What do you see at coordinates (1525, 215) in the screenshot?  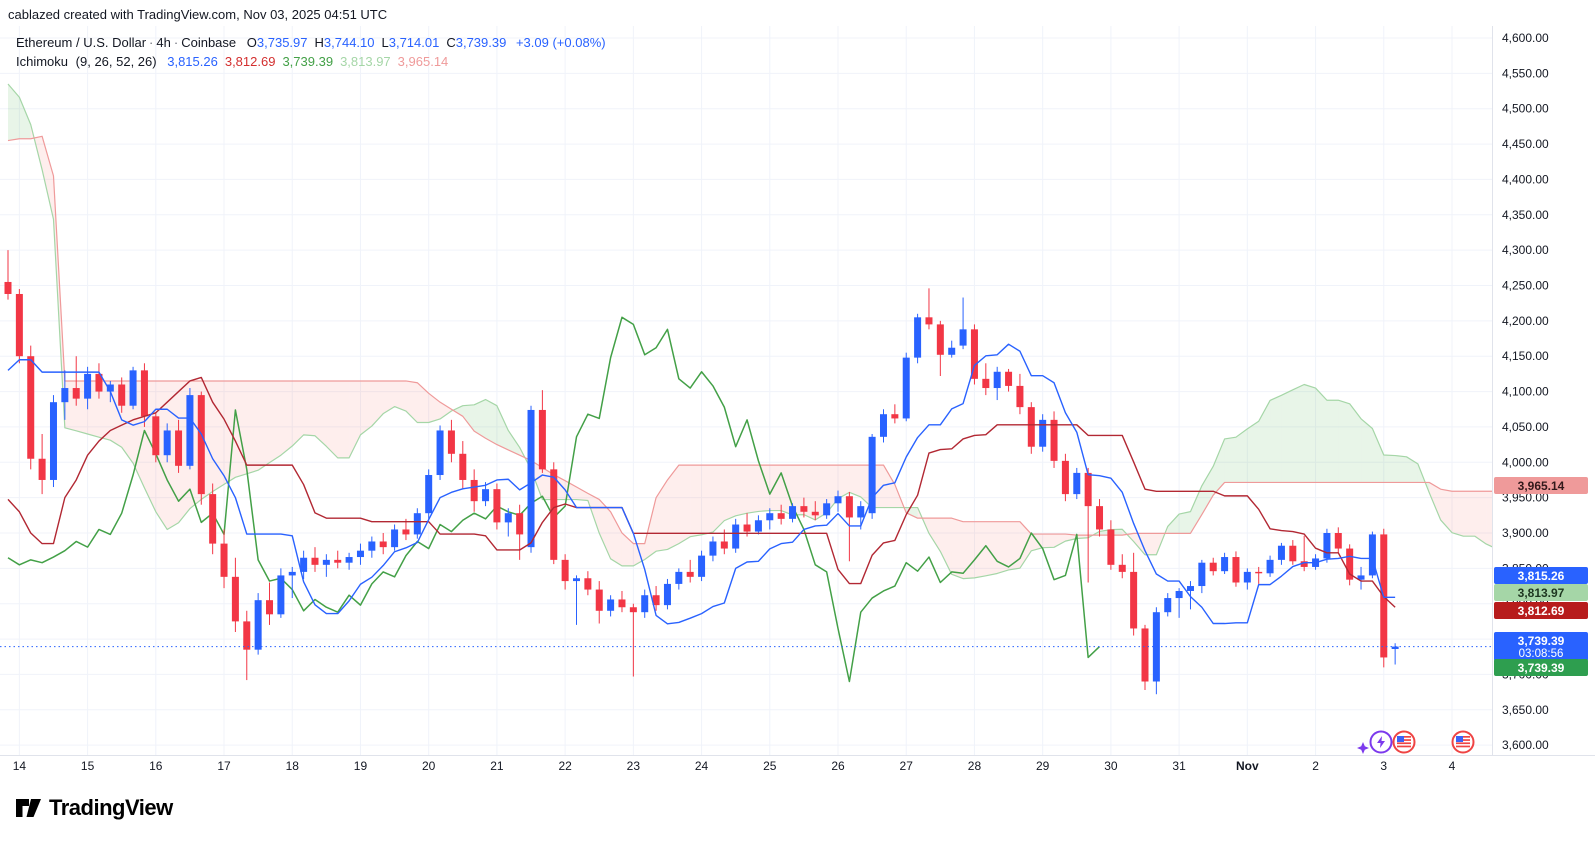 I see `price-tick-label: 4,350.00` at bounding box center [1525, 215].